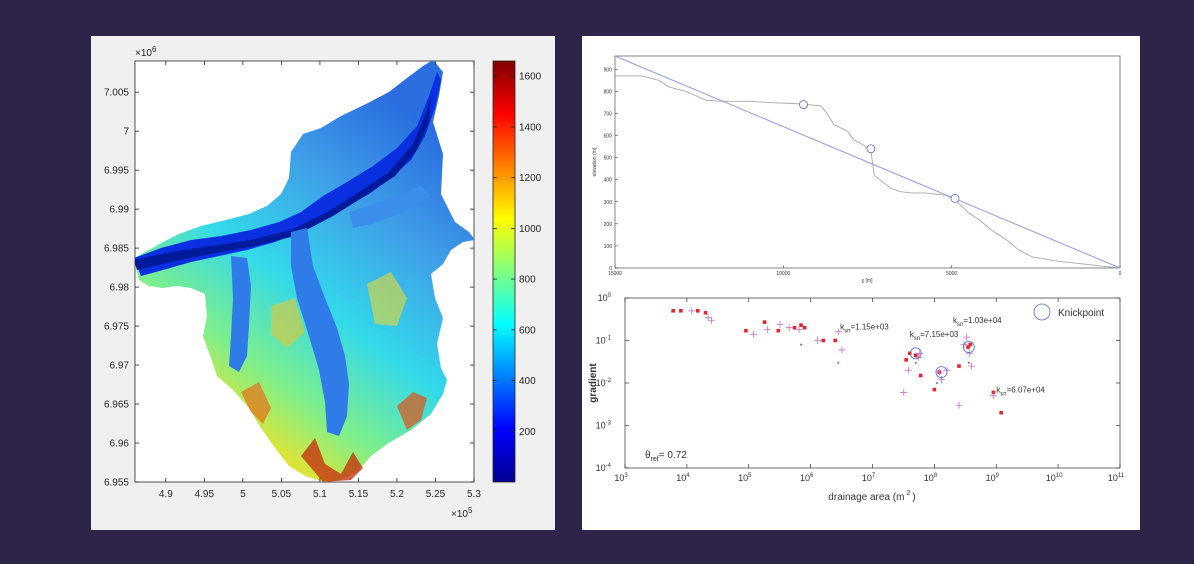 This screenshot has width=1194, height=564. I want to click on chi-y-tick-label: 500, so click(608, 159).